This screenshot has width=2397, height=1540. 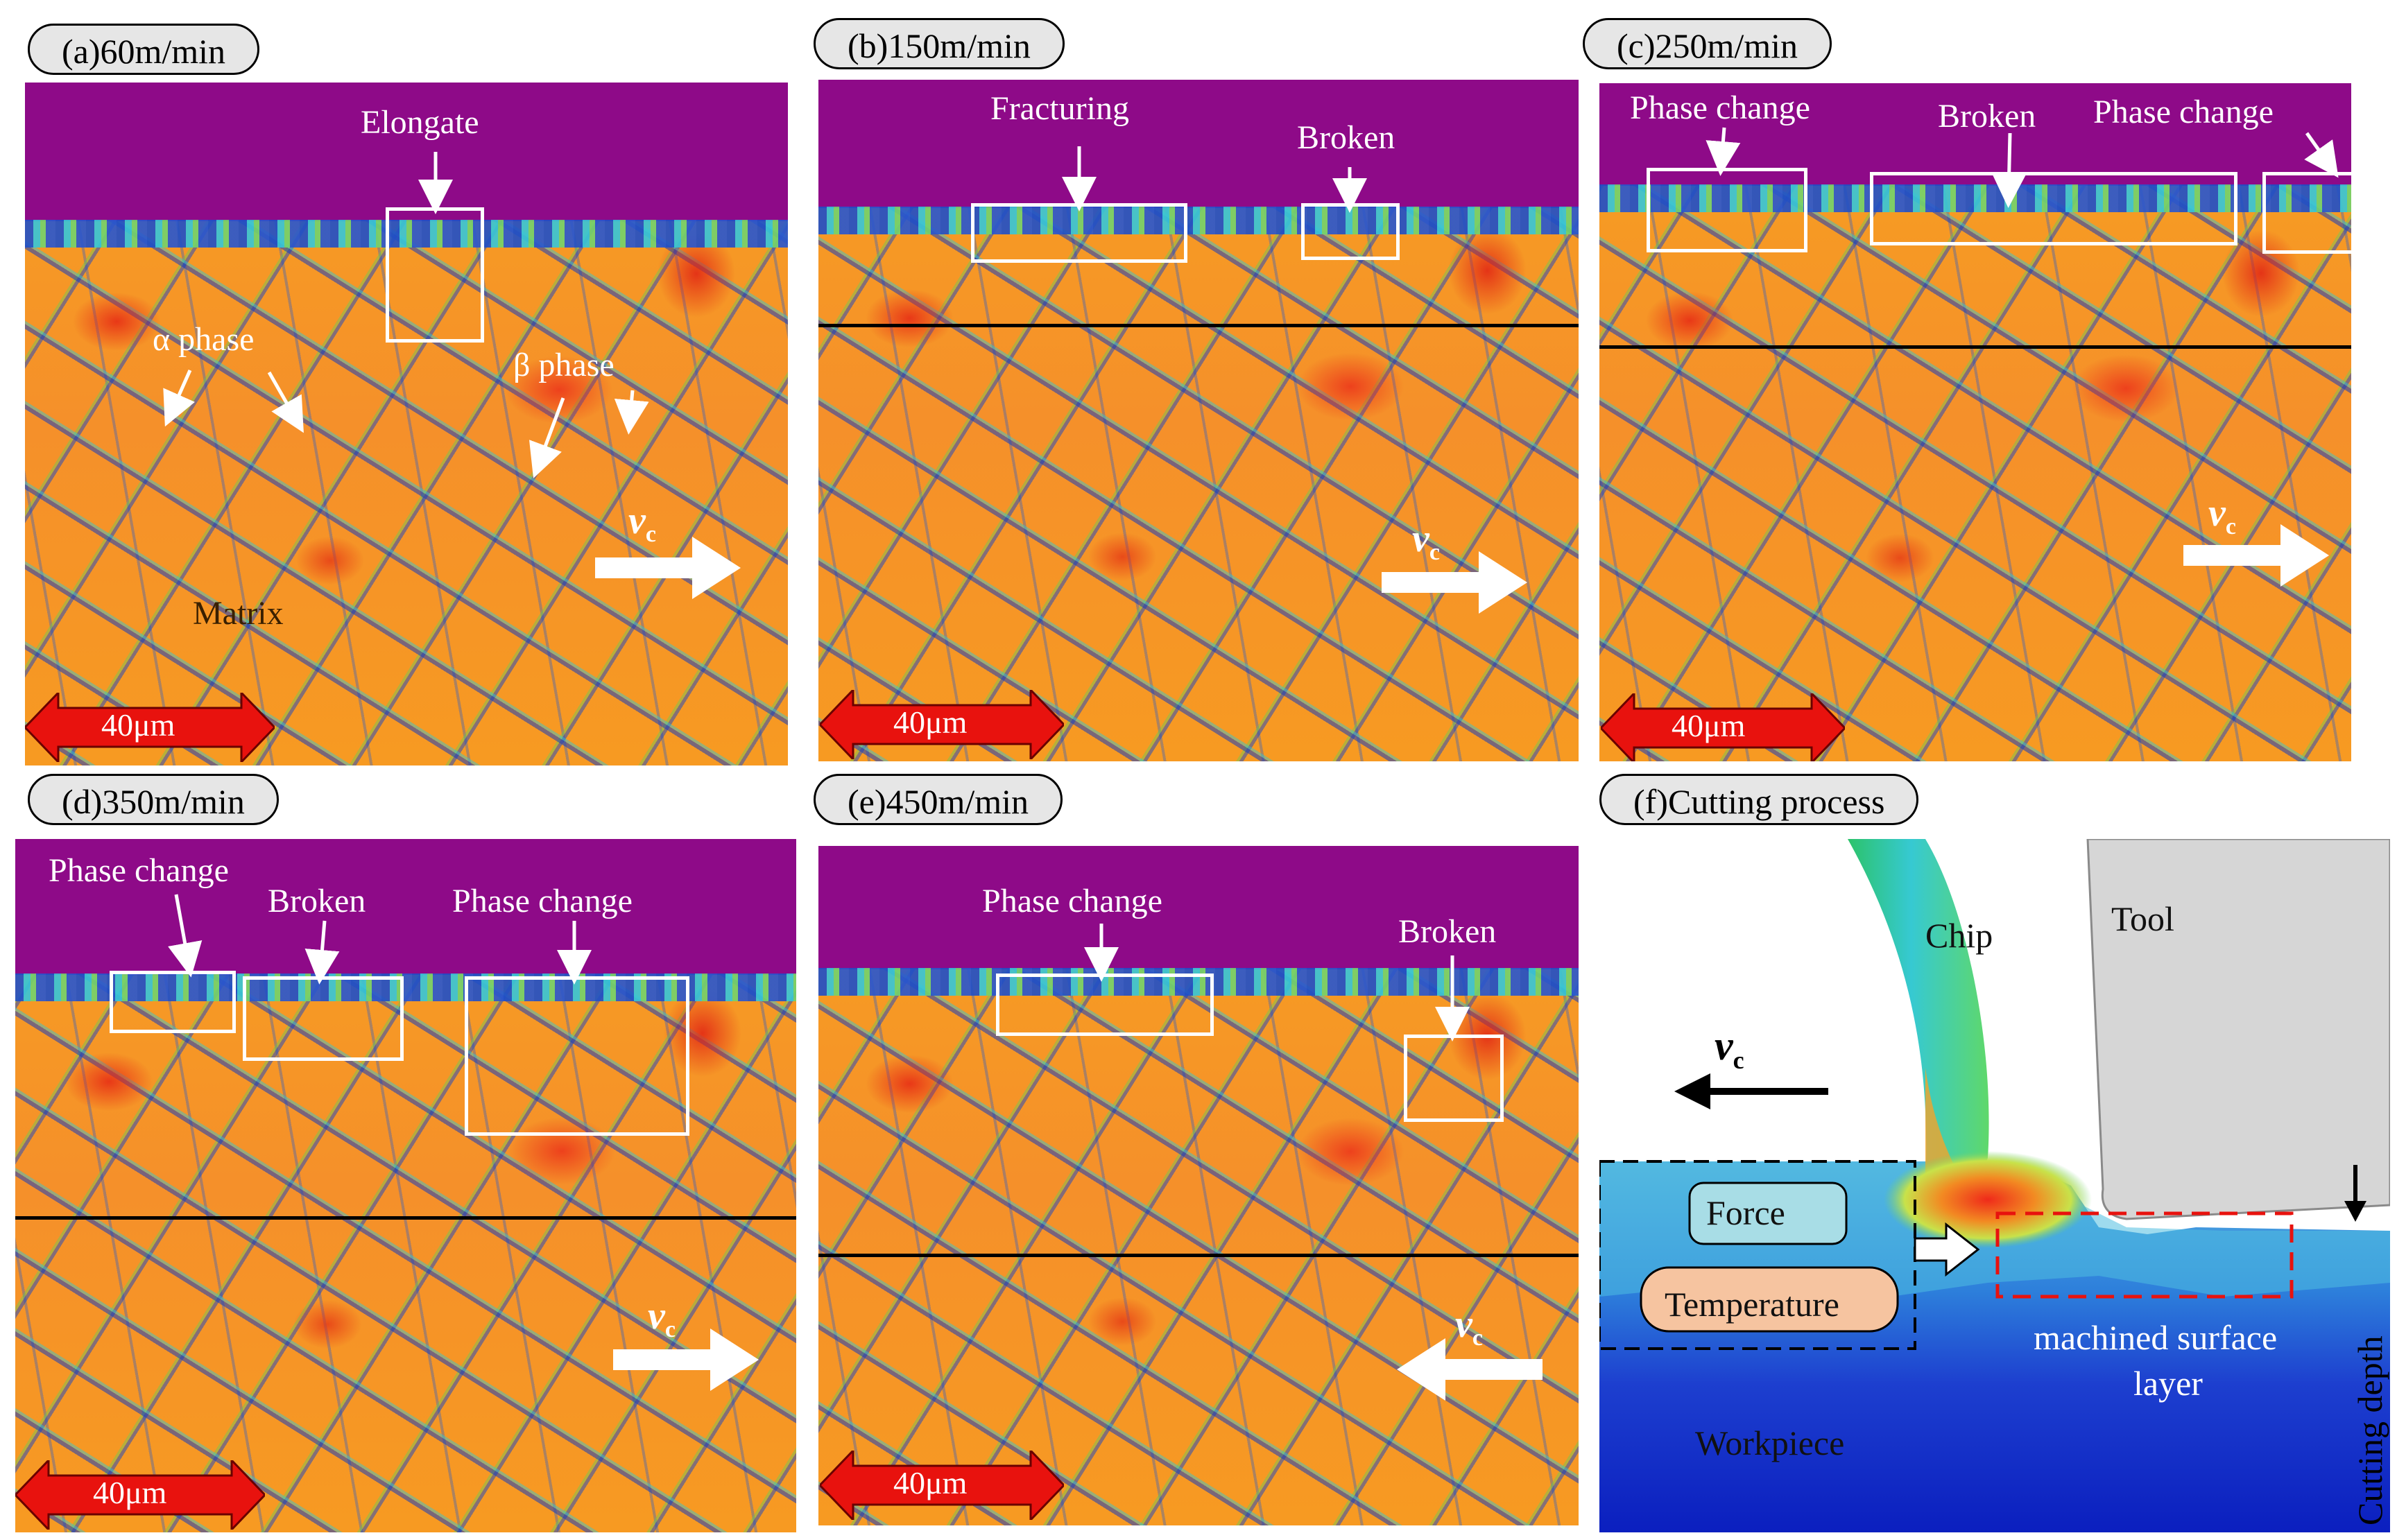 I want to click on panel-c-phase-change-left-label: Phase change, so click(x=1720, y=107).